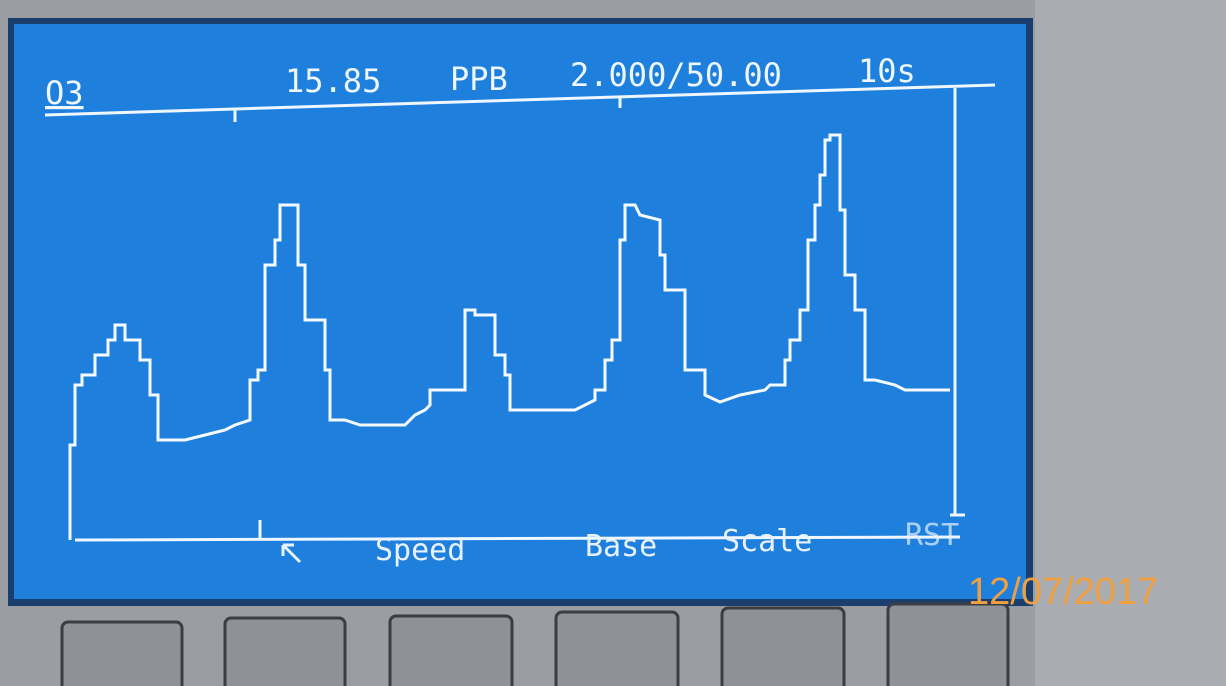  Describe the element at coordinates (479, 79) in the screenshot. I see `unit: PPB` at that location.